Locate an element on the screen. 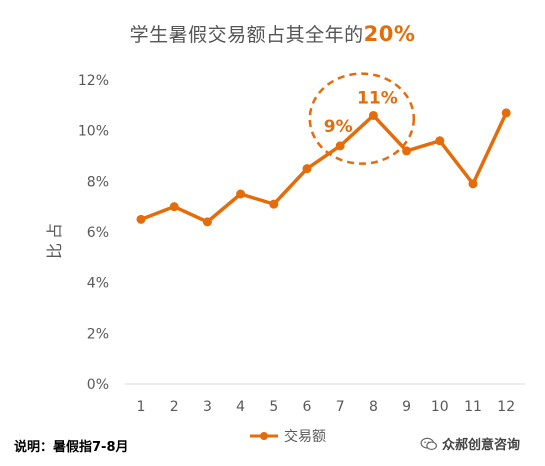  x-tick-label: 7 is located at coordinates (340, 407).